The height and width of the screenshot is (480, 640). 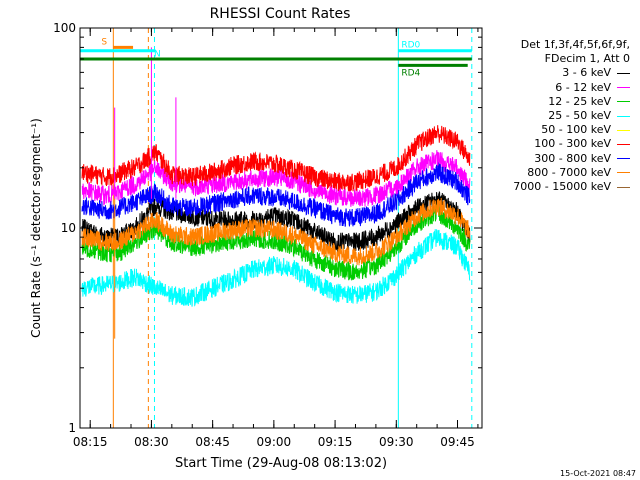 I want to click on series-line-300-800keV, so click(x=276, y=194).